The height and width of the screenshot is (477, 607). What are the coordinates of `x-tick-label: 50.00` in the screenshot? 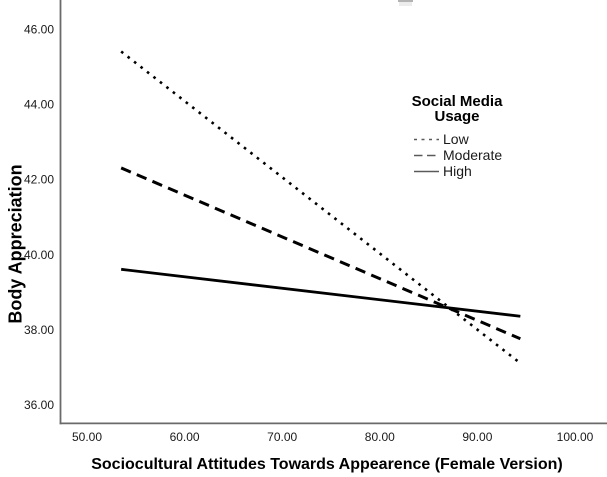 It's located at (87, 437).